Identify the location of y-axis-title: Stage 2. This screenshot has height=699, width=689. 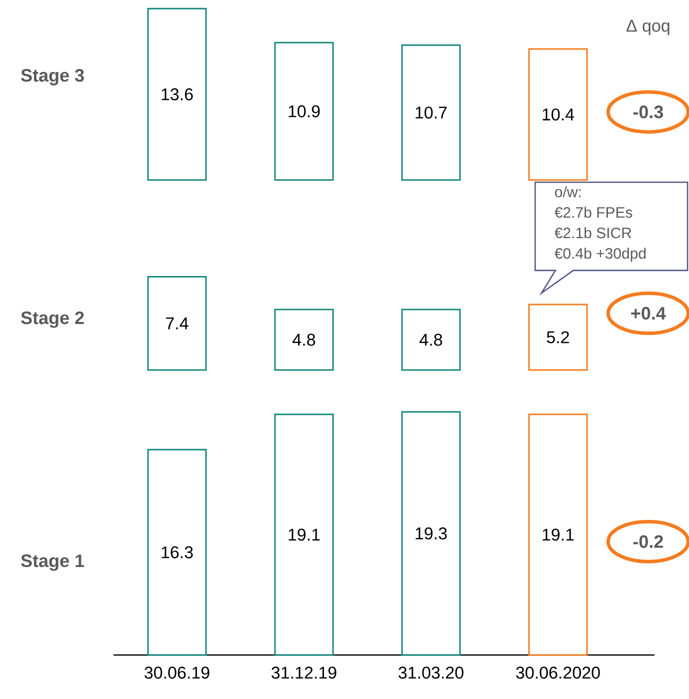
(52, 319).